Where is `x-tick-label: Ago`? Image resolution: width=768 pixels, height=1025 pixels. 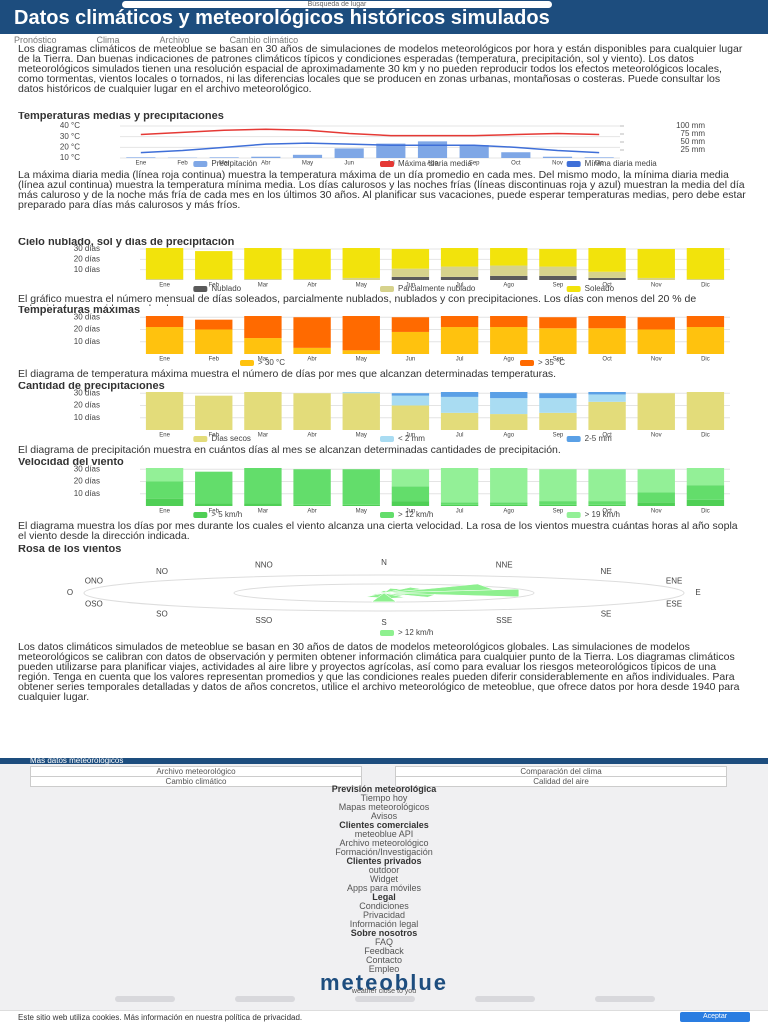
x-tick-label: Ago is located at coordinates (508, 286).